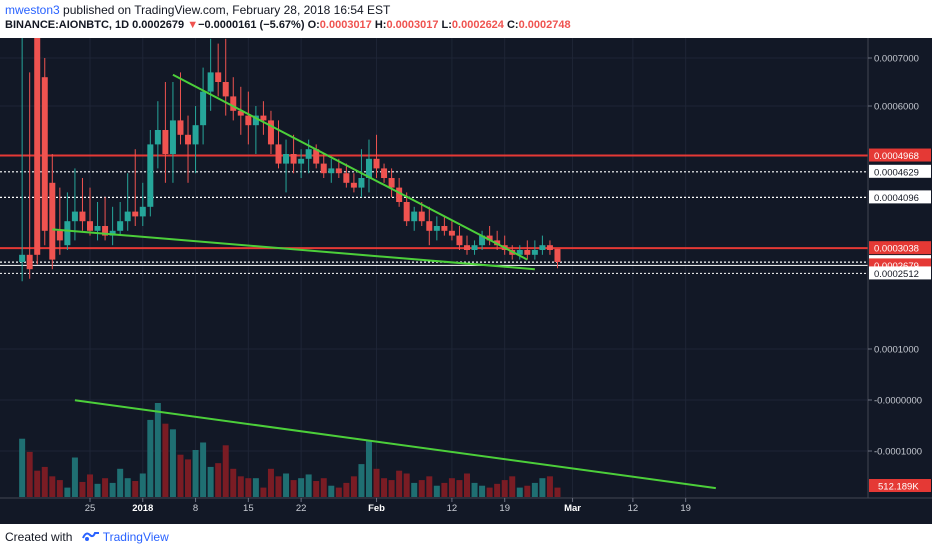 The width and height of the screenshot is (932, 550). I want to click on date-tick-label: 22, so click(301, 508).